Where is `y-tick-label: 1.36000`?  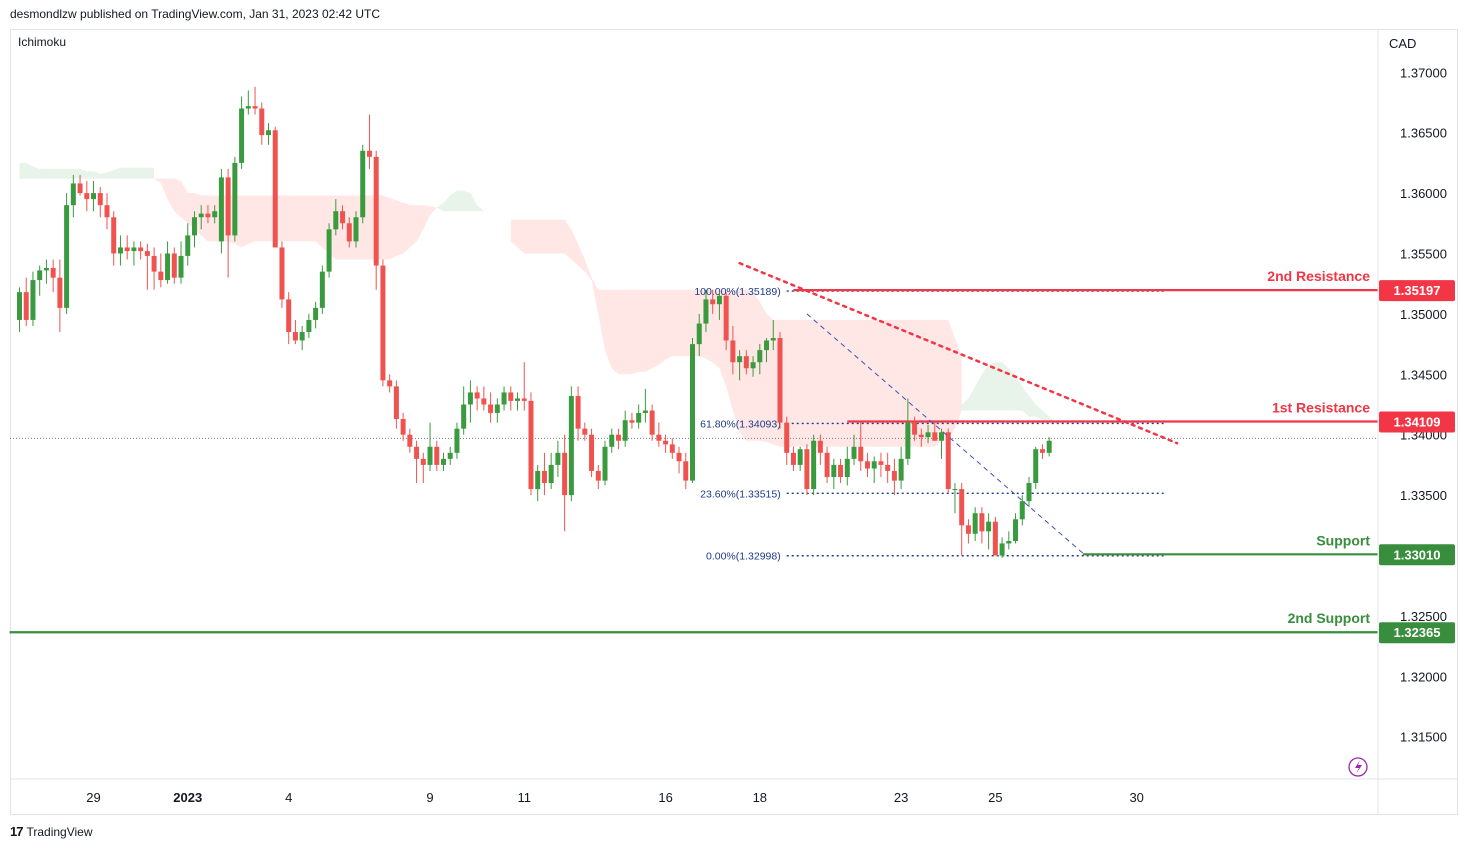
y-tick-label: 1.36000 is located at coordinates (1423, 193).